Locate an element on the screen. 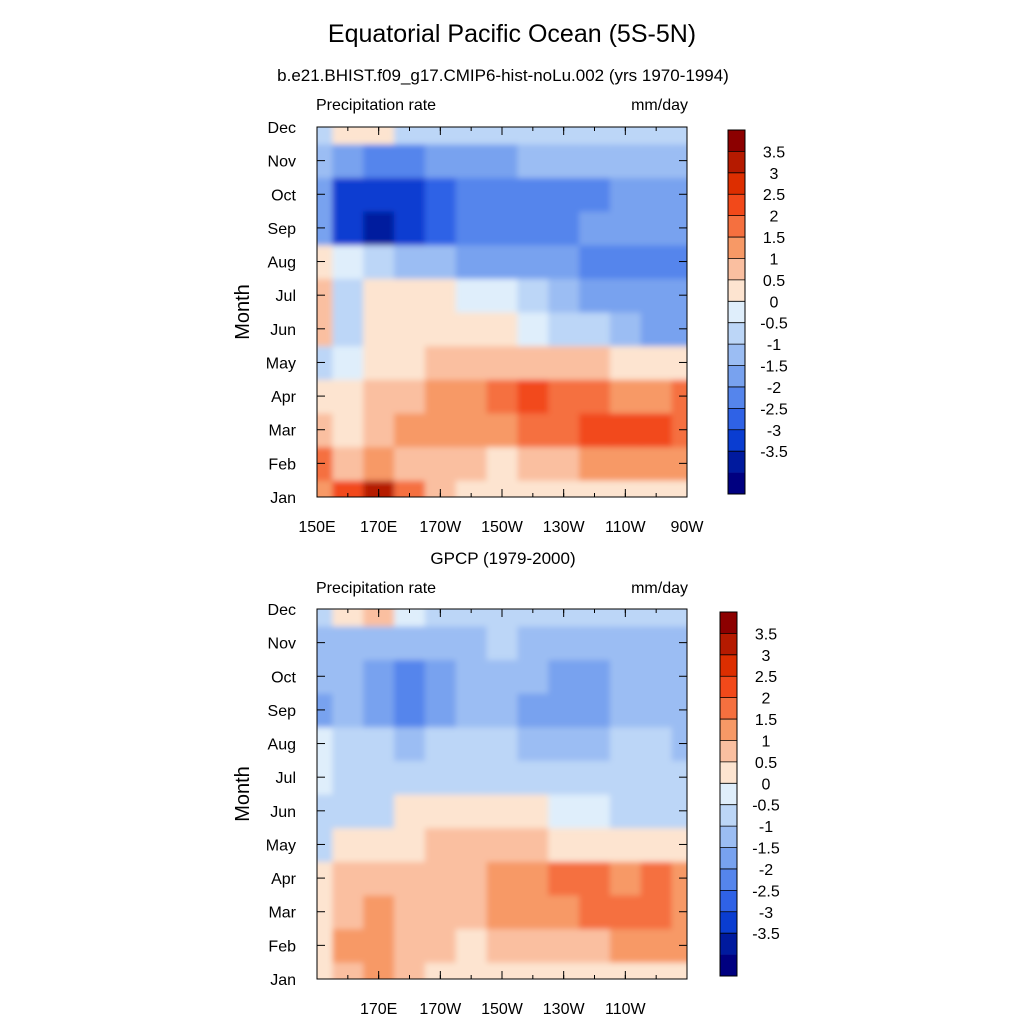 This screenshot has width=1024, height=1024. colorbar-label: 3 is located at coordinates (766, 656).